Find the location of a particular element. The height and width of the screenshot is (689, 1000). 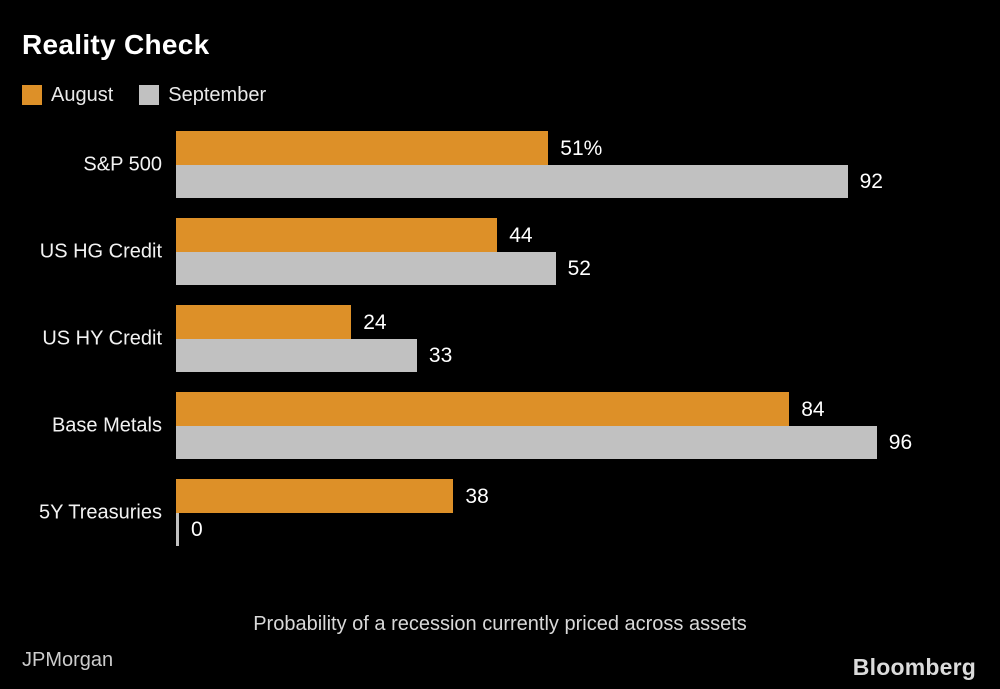

value-label: 24 is located at coordinates (375, 322).